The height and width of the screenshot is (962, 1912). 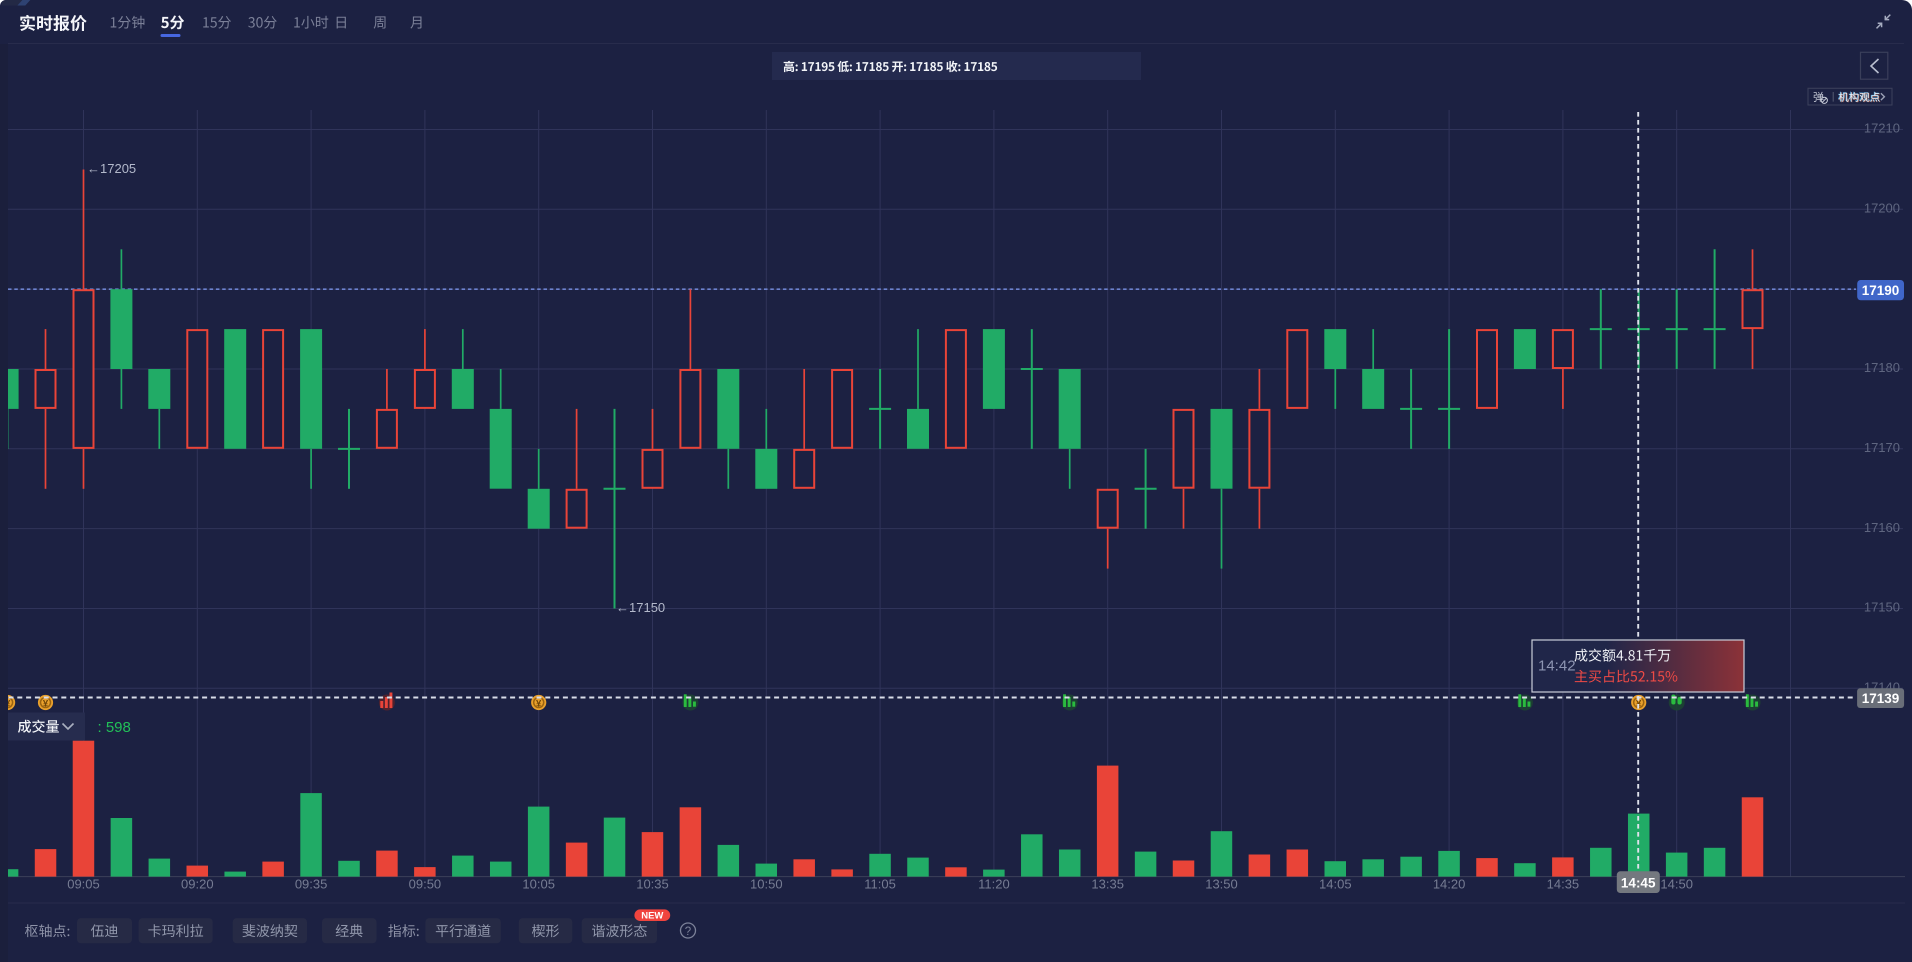 What do you see at coordinates (1557, 666) in the screenshot?
I see `svg-text: 14:42` at bounding box center [1557, 666].